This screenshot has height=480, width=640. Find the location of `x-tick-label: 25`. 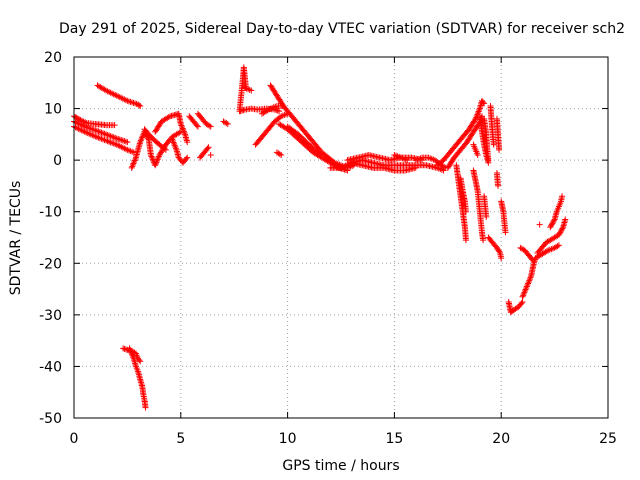

x-tick-label: 25 is located at coordinates (608, 439).